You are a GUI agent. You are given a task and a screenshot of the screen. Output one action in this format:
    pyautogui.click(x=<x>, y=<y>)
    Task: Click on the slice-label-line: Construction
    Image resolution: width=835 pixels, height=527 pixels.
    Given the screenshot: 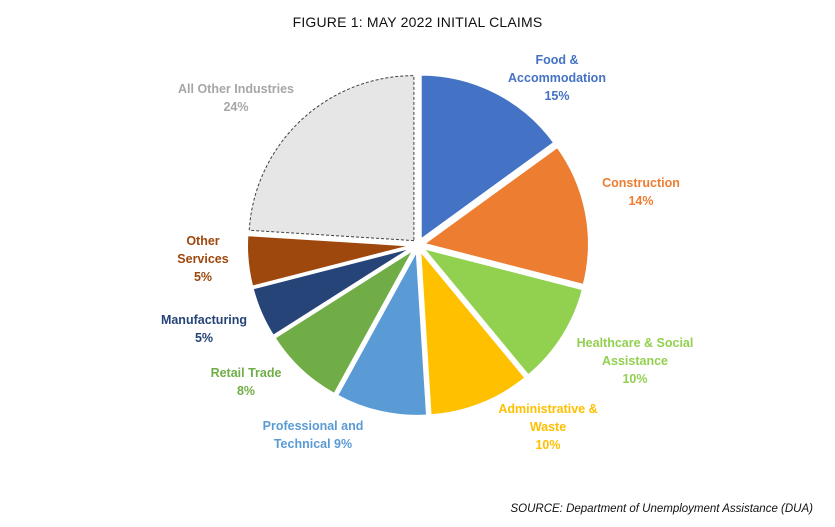 What is the action you would take?
    pyautogui.click(x=641, y=183)
    